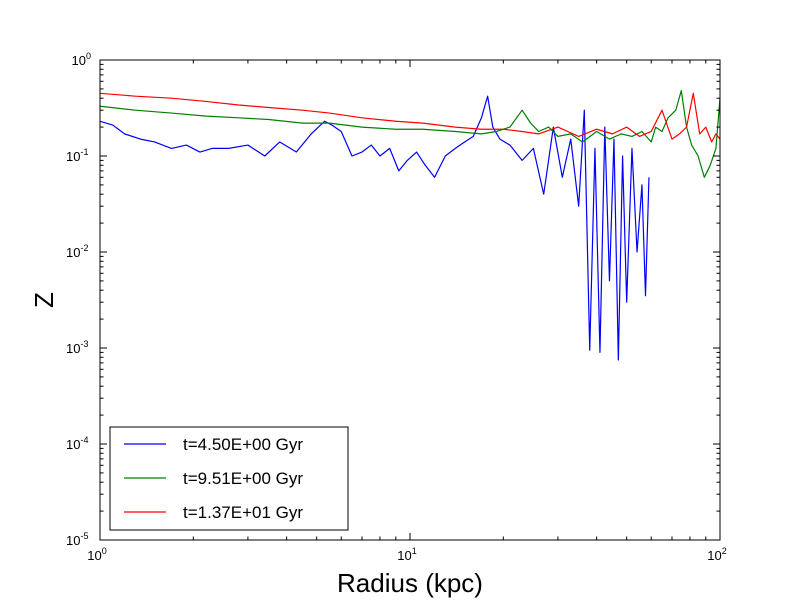 The image size is (800, 600). What do you see at coordinates (104, 551) in the screenshot?
I see `x-tick-label-exponent: 0` at bounding box center [104, 551].